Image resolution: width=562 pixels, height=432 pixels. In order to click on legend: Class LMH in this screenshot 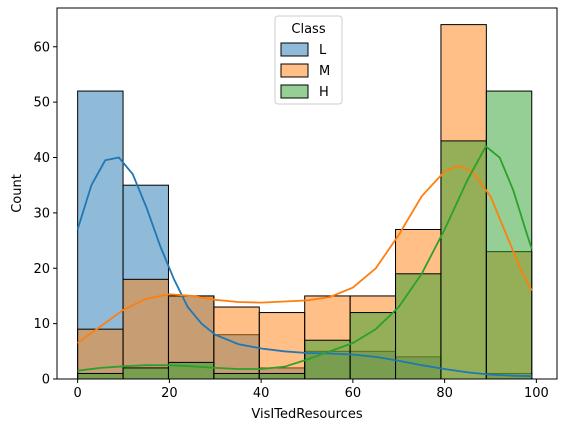, I will do `click(308, 60)`.